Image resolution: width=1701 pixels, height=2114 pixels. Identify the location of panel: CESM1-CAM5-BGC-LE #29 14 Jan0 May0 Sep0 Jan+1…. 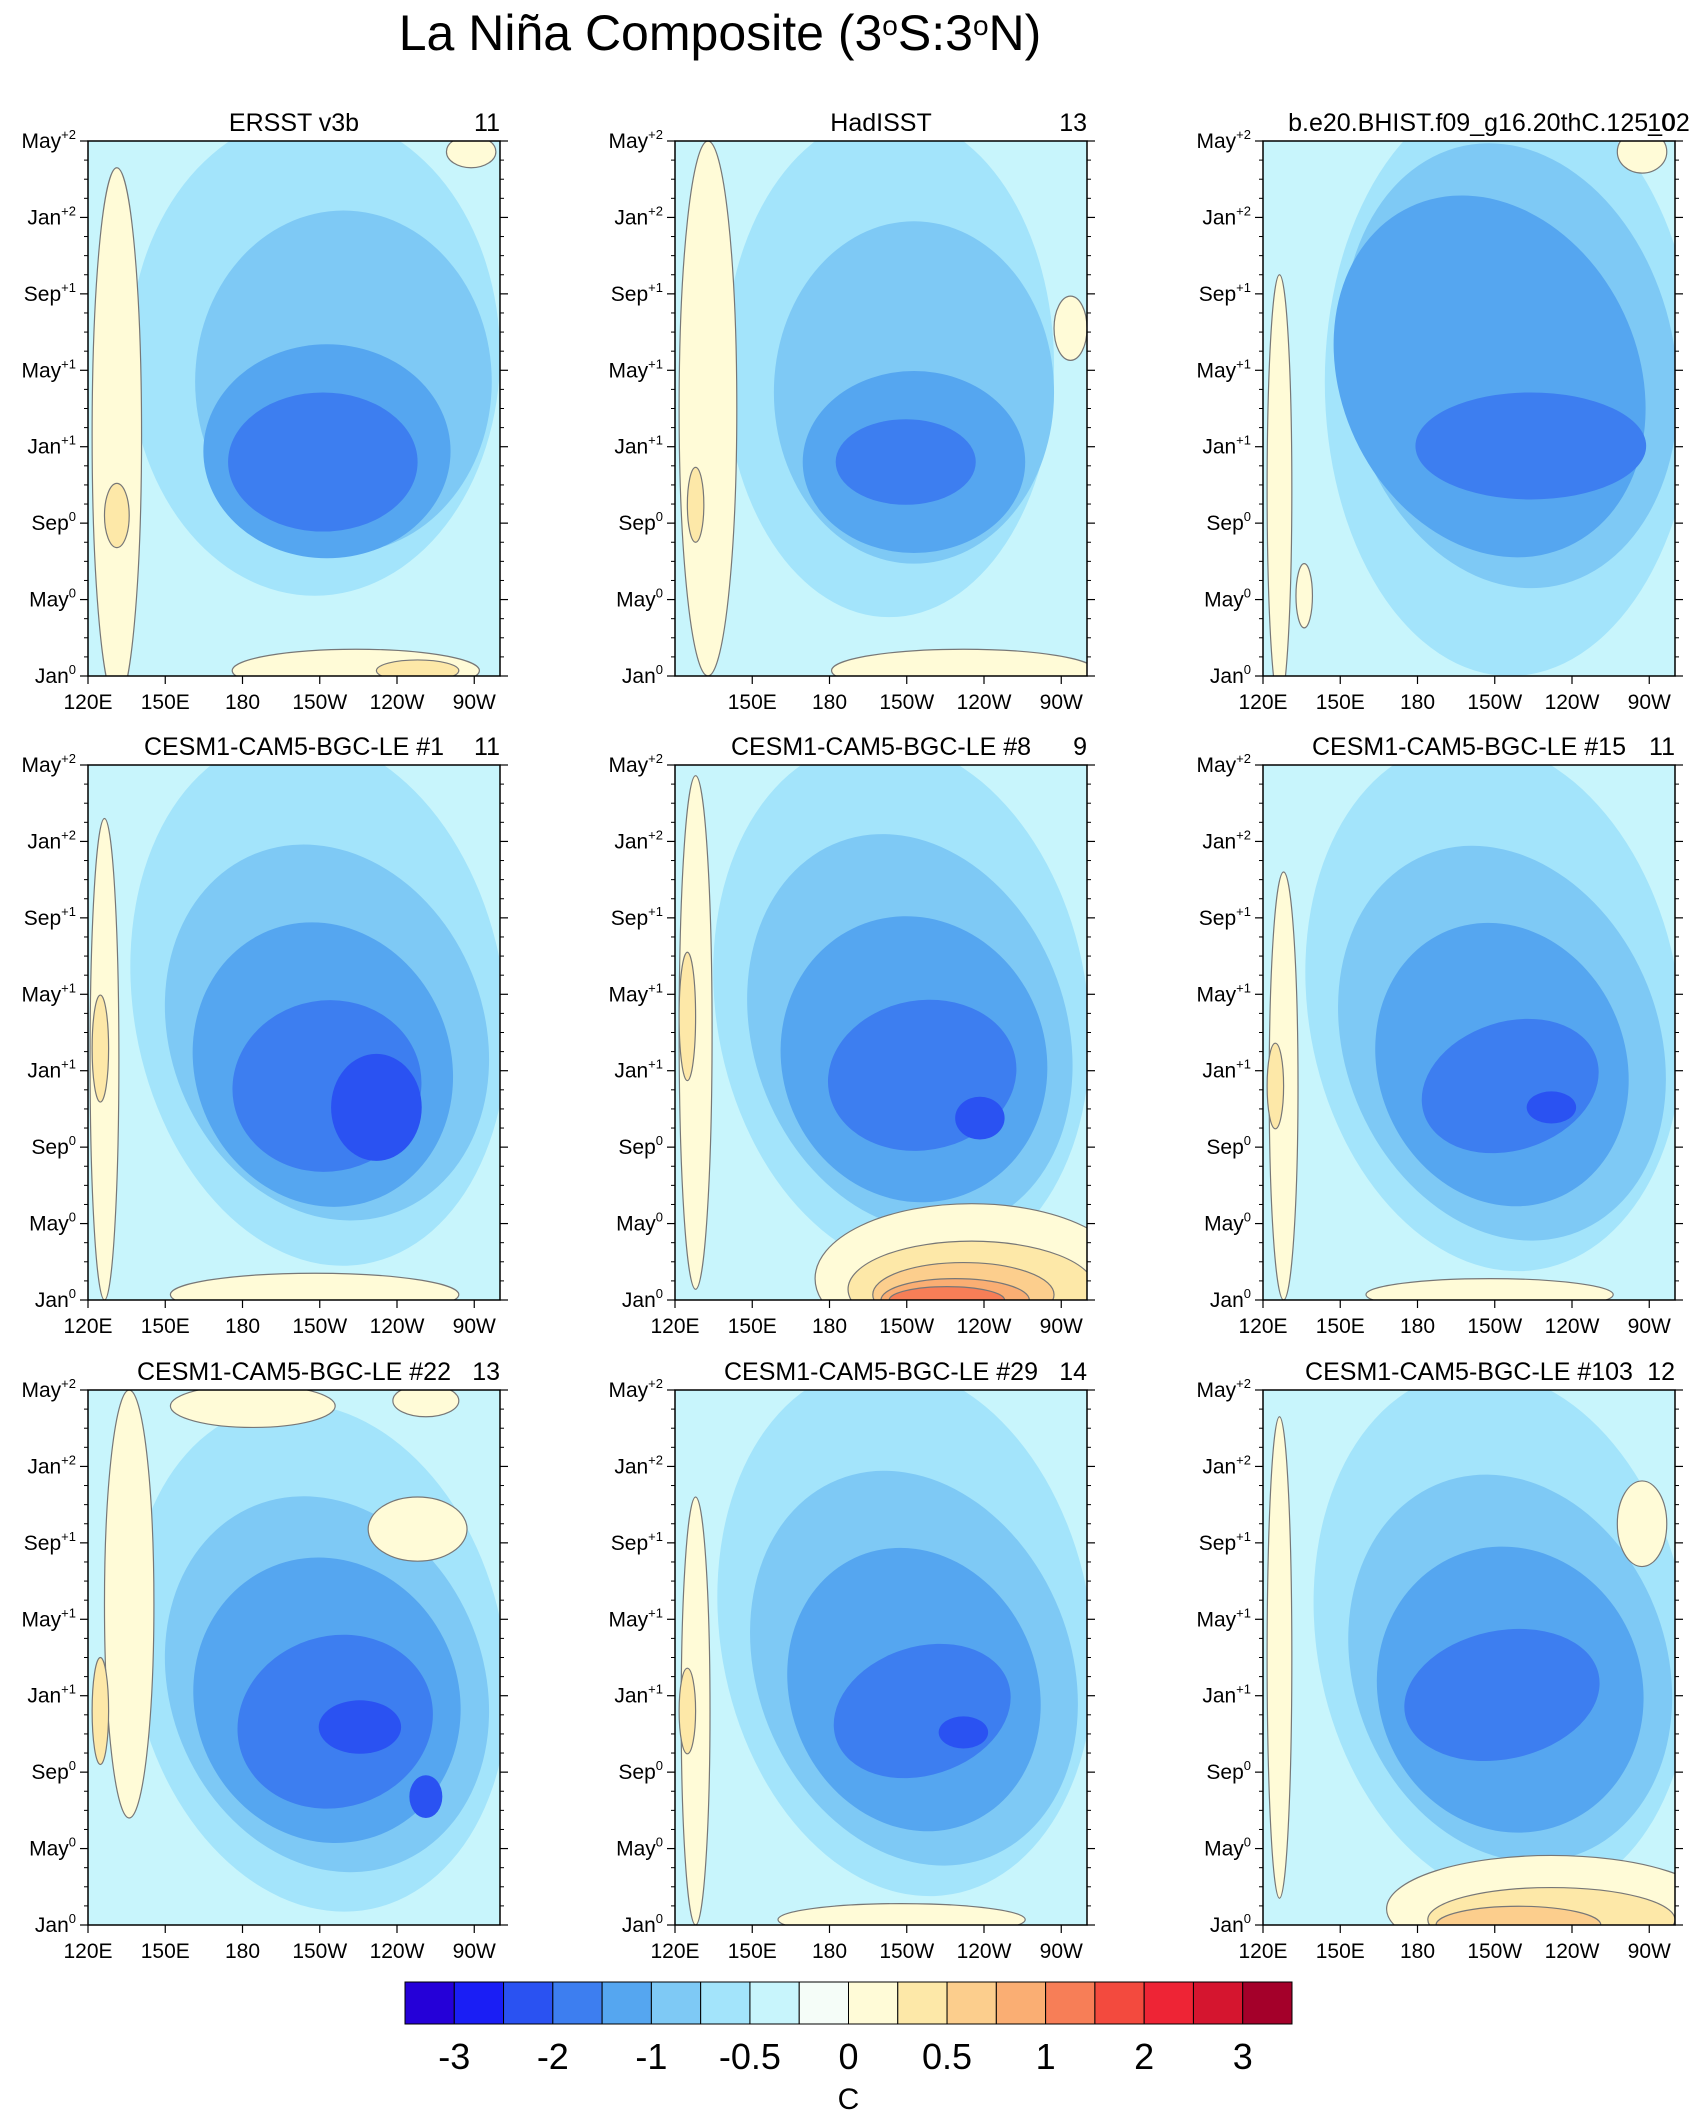
(851, 1660).